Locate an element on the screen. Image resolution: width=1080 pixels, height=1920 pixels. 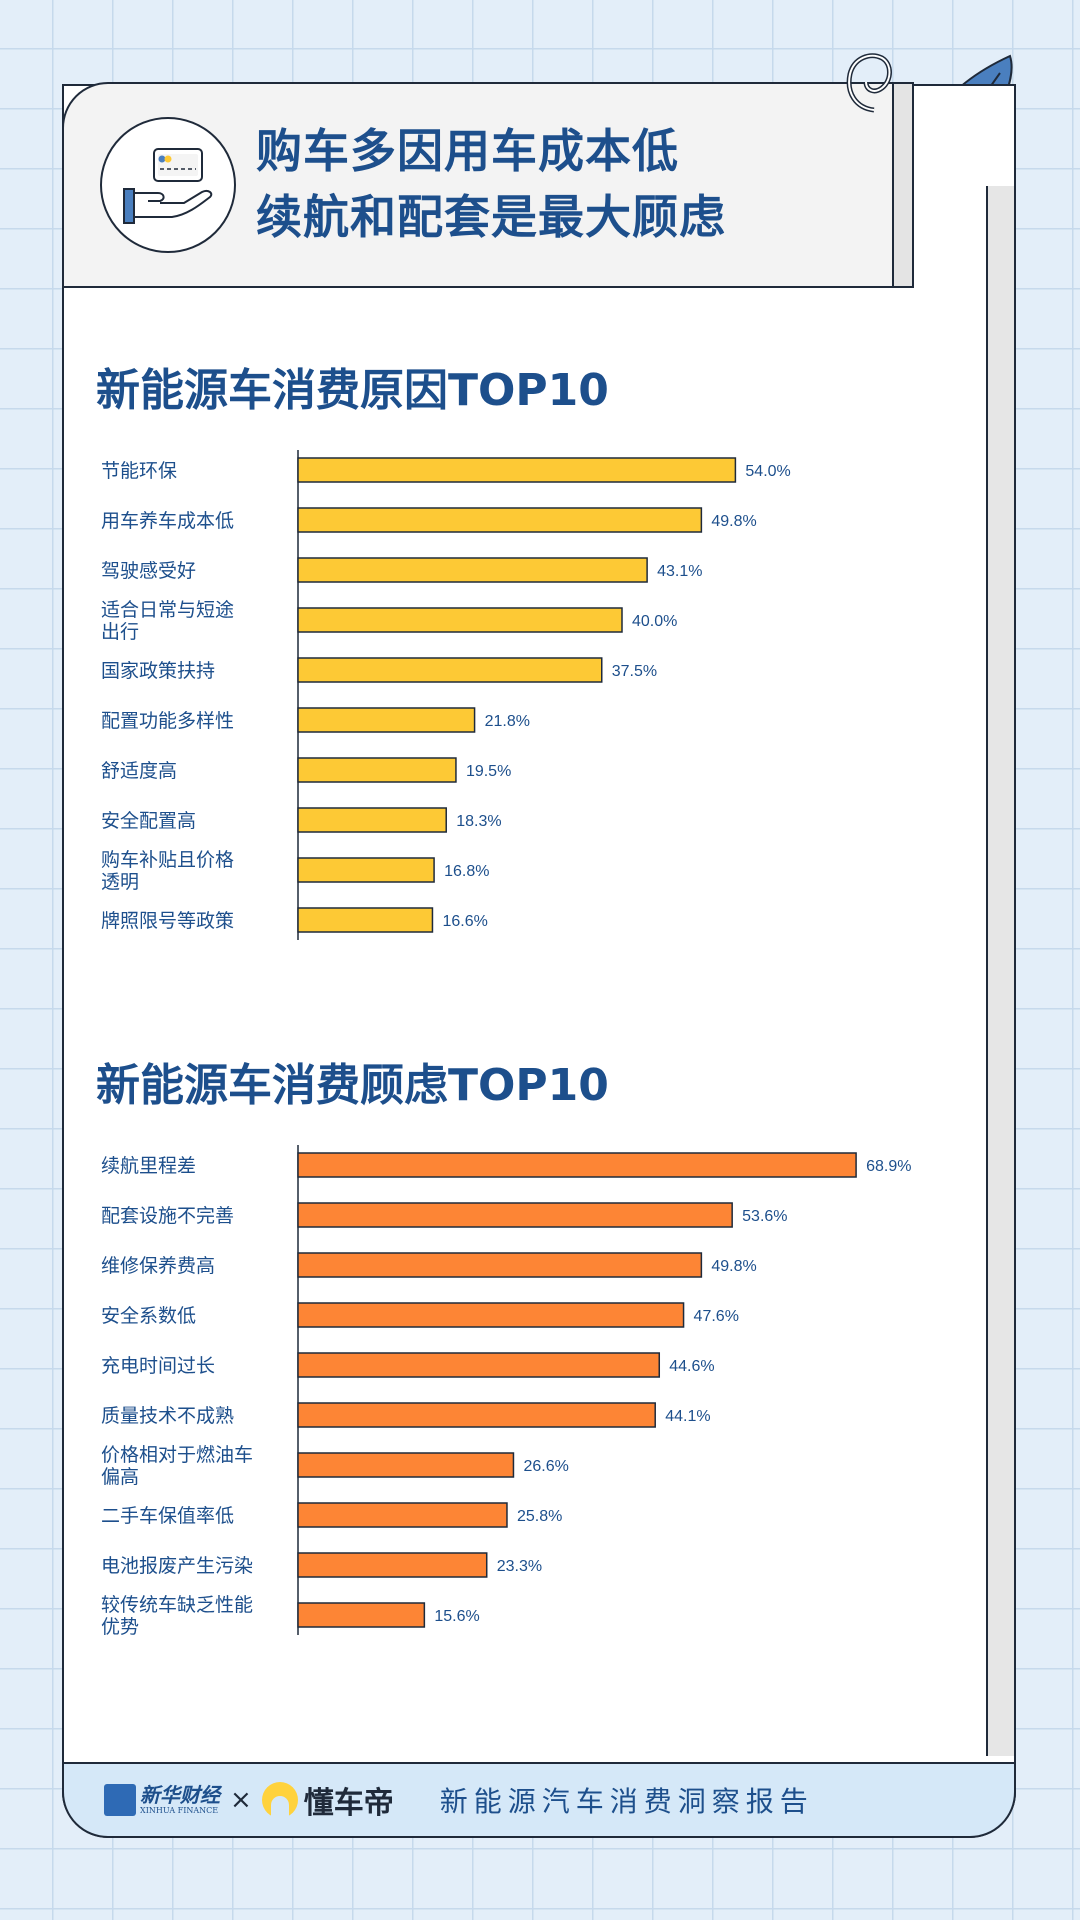
chart-2-value-label-4: 47.6% is located at coordinates (716, 1316).